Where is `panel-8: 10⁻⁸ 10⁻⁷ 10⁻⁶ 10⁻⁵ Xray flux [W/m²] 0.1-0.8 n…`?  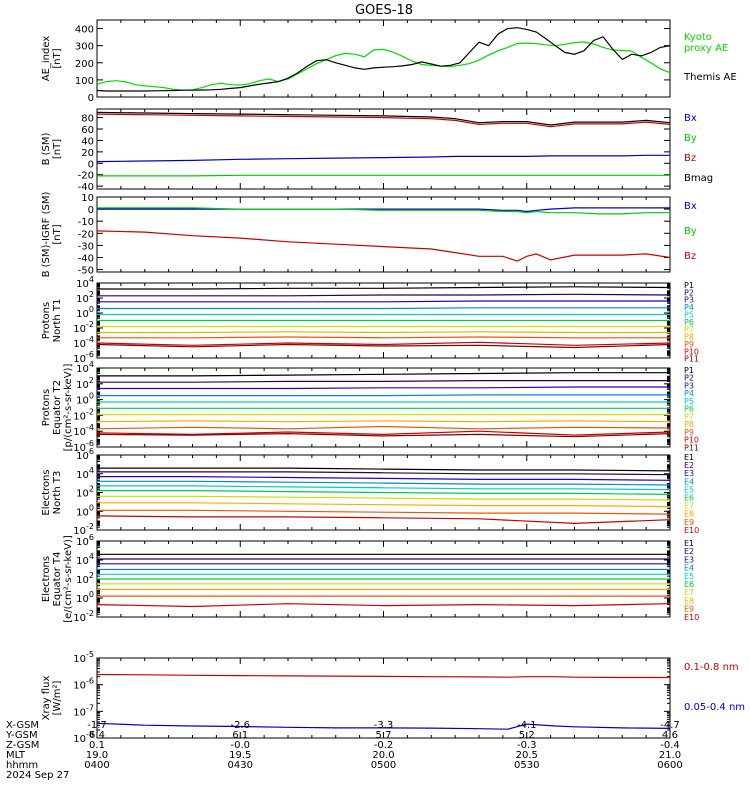
panel-8: 10⁻⁸ 10⁻⁷ 10⁻⁶ 10⁻⁵ Xray flux [W/m²] 0.1-0.8 n… is located at coordinates (393, 697).